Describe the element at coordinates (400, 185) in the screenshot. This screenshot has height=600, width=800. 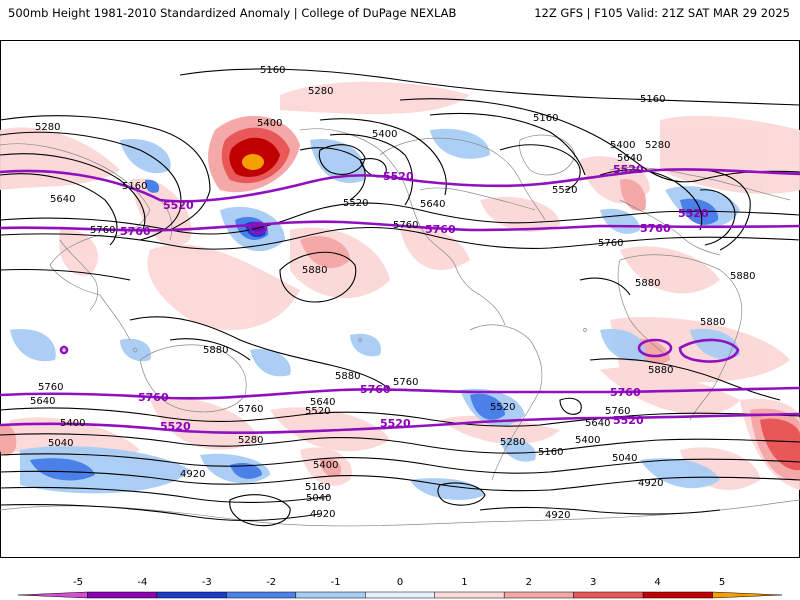
I see `contour-5520-north` at that location.